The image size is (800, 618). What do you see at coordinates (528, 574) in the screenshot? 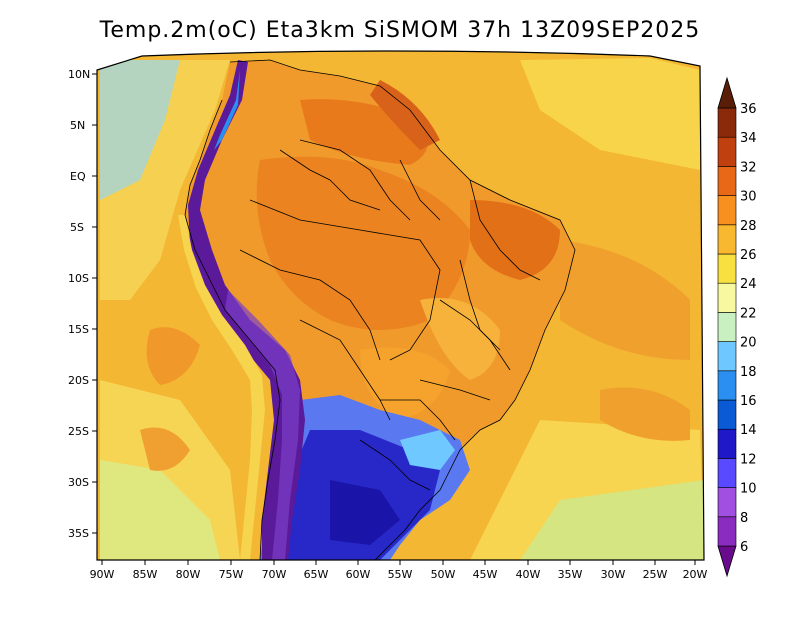
I see `lon-label: 40W` at bounding box center [528, 574].